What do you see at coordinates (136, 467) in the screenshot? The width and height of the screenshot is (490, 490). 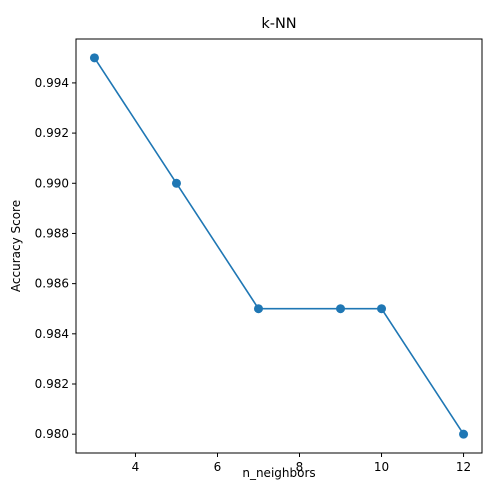 I see `x-tick-label: 4` at bounding box center [136, 467].